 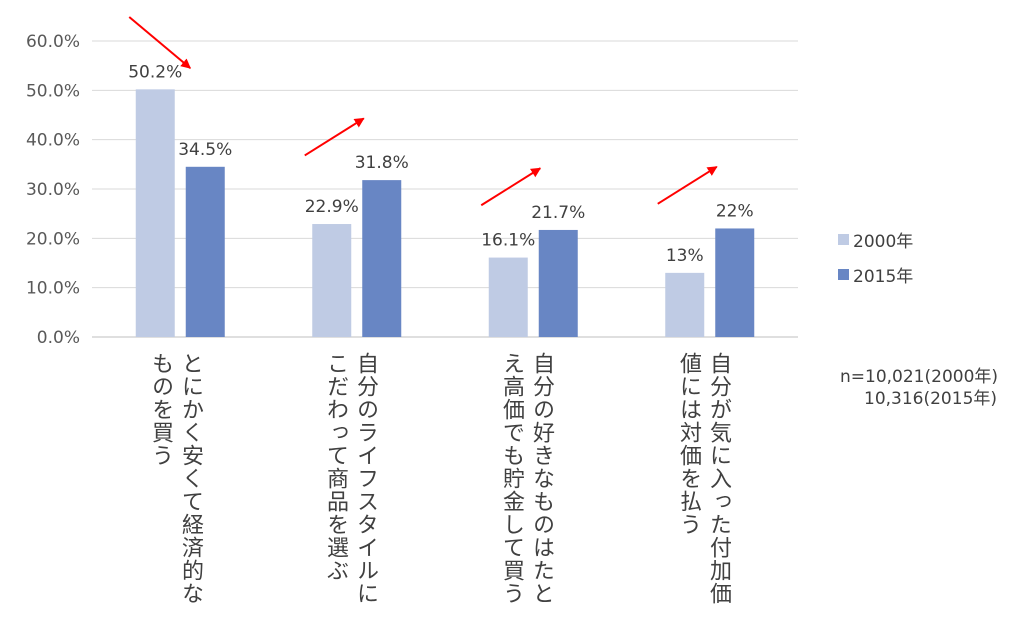 What do you see at coordinates (155, 72) in the screenshot?
I see `data-label-2000-0: 50.2%` at bounding box center [155, 72].